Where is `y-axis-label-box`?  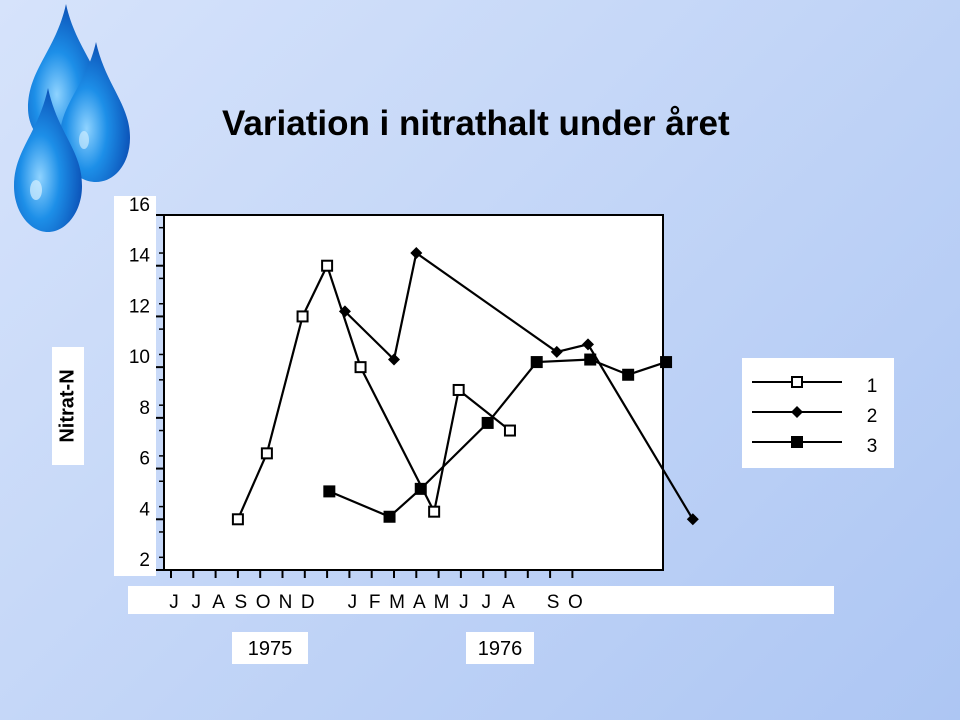 y-axis-label-box is located at coordinates (68, 406).